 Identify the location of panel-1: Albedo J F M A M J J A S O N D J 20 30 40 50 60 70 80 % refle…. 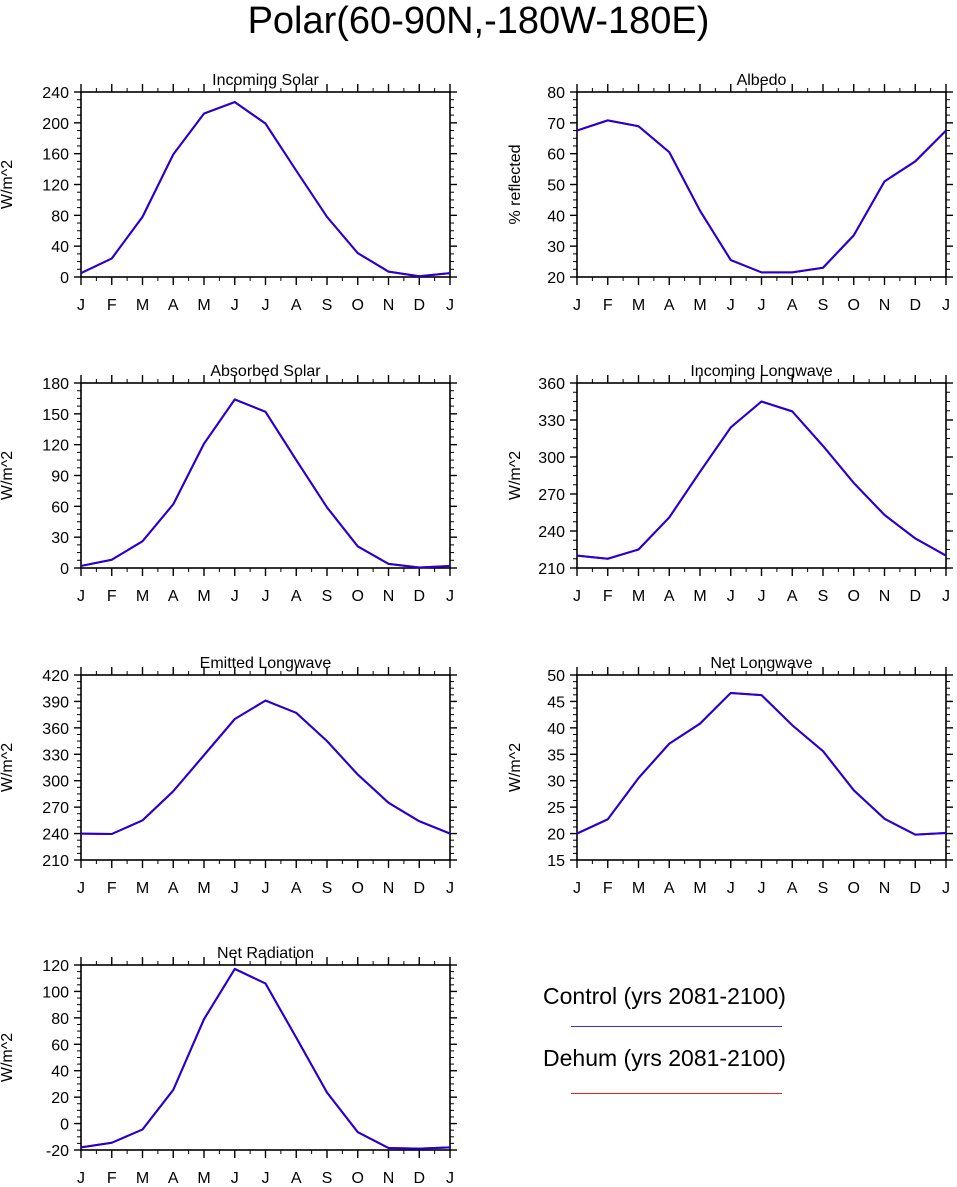
(730, 193).